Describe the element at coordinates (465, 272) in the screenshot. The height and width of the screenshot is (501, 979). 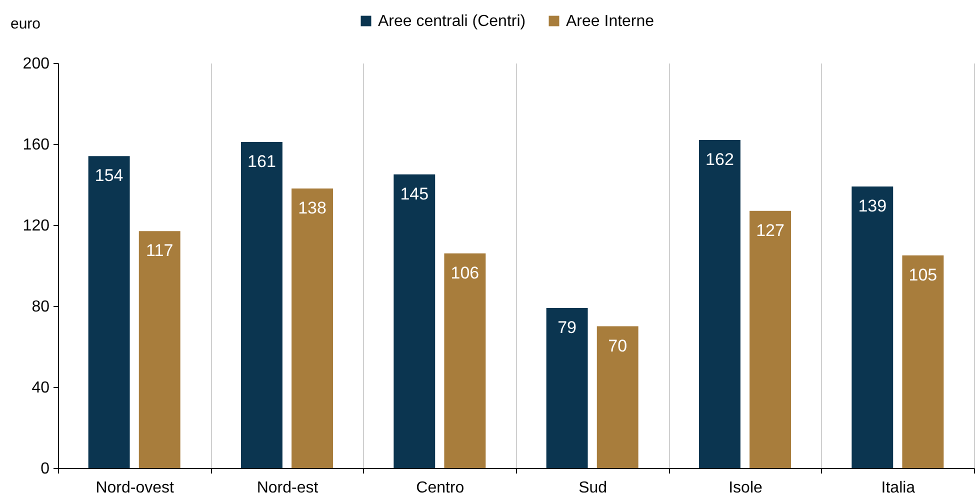
I see `data-label: 106` at that location.